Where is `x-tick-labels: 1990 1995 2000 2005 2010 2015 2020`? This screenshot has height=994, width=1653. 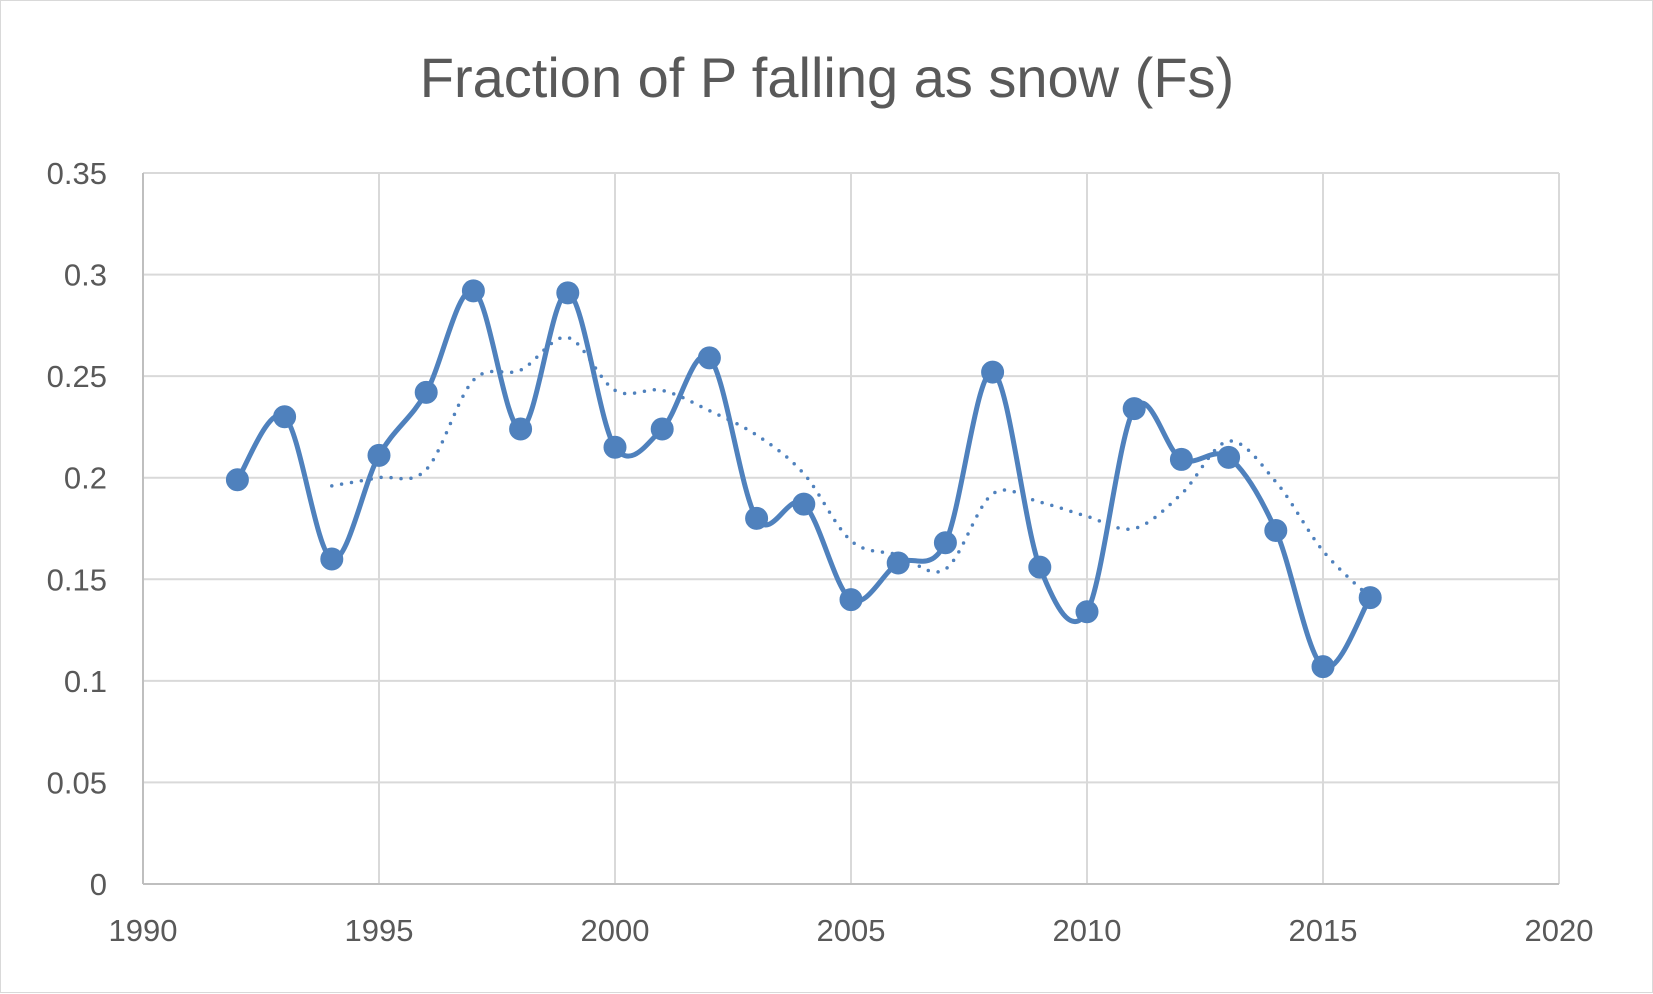 x-tick-labels: 1990 1995 2000 2005 2010 2015 2020 is located at coordinates (851, 930).